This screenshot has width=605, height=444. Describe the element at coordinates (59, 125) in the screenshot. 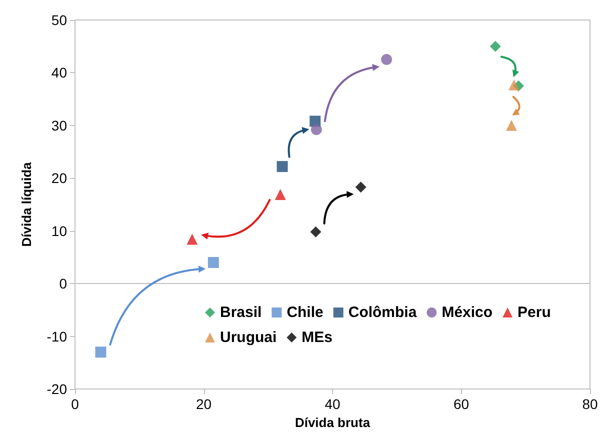

I see `y-tick-label: 30` at that location.